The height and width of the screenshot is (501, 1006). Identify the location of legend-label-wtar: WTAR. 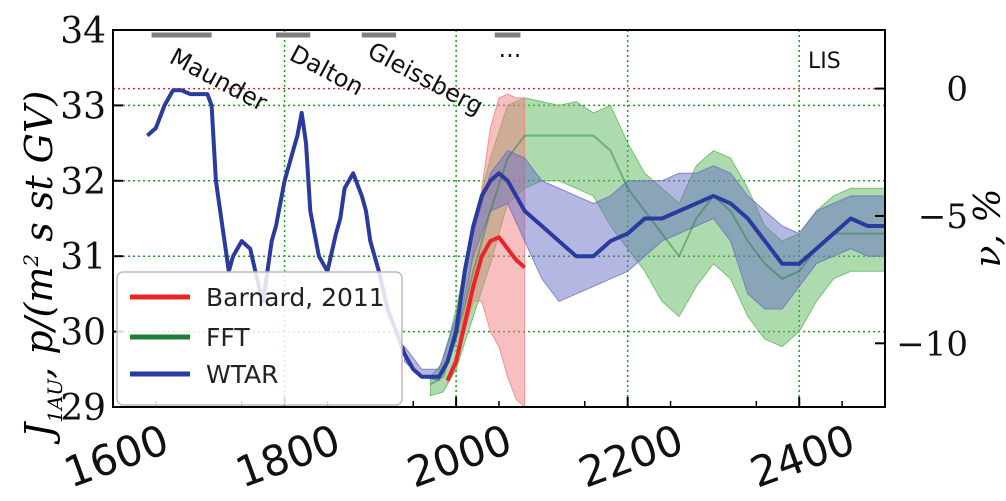
(242, 374).